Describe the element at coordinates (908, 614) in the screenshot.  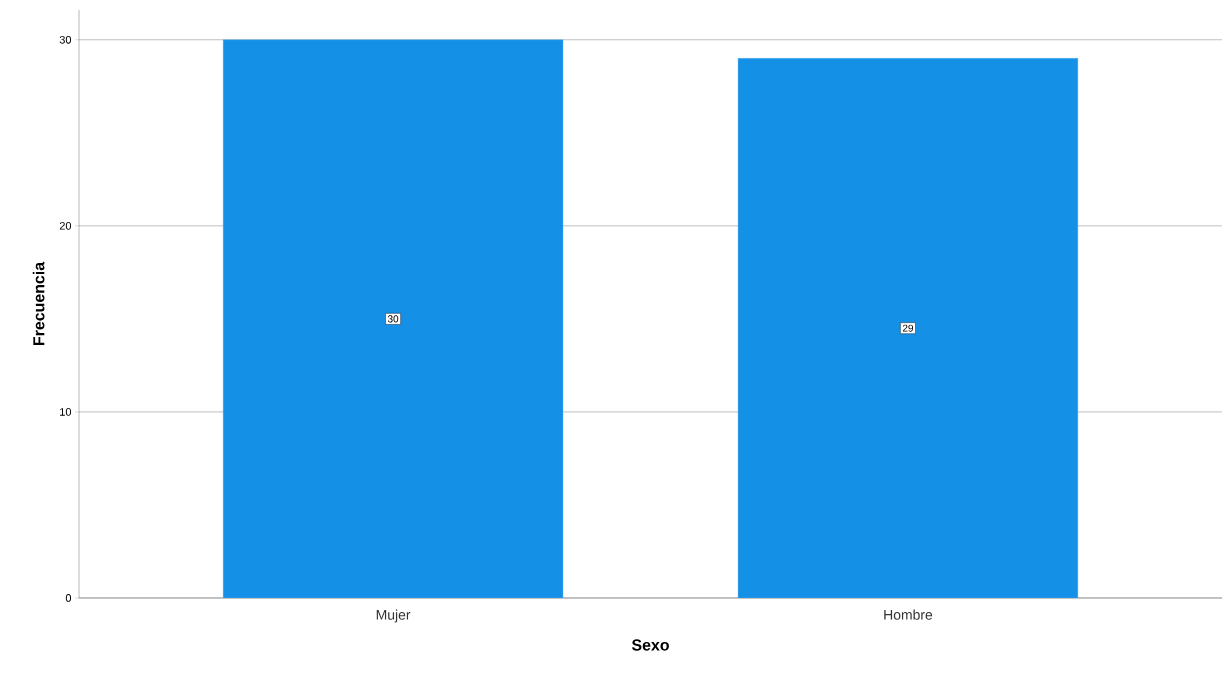
I see `x-tick-label: Hombre` at that location.